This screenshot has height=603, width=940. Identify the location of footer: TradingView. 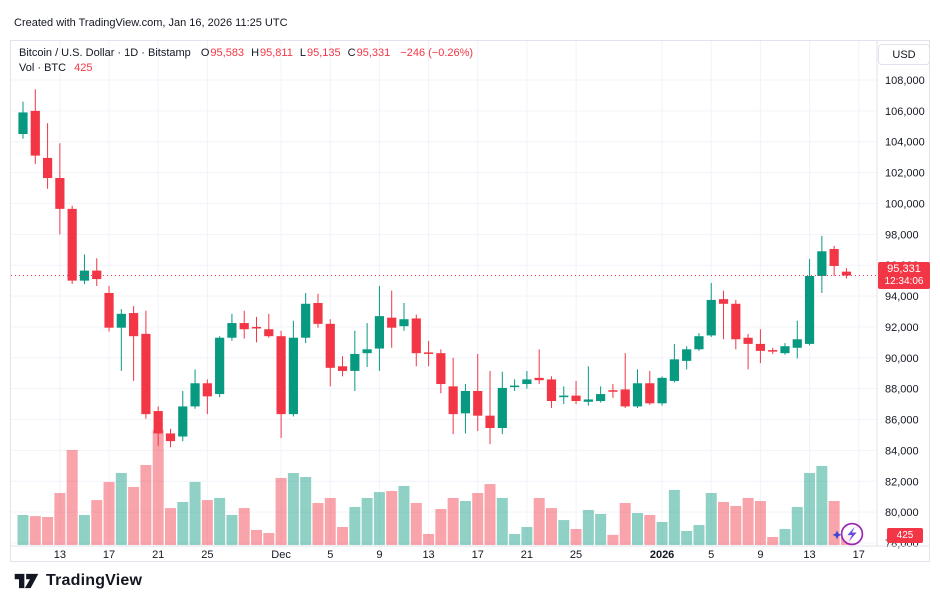
(78, 581).